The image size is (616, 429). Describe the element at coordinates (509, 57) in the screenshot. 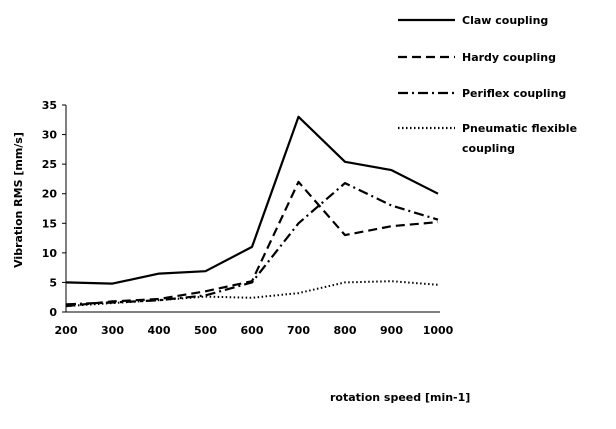

I see `legend-label-2: Hardy coupling` at that location.